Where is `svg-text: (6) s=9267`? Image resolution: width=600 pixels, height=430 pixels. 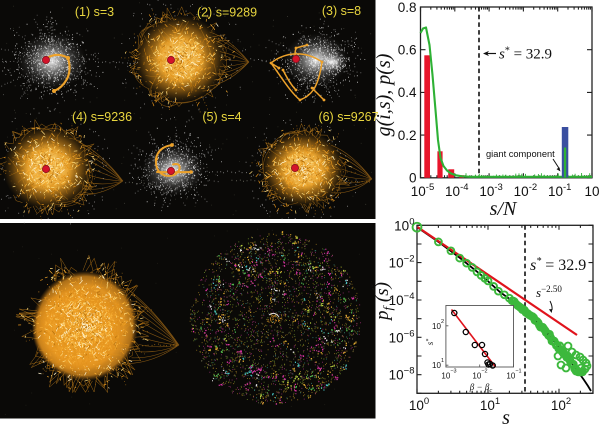
svg-text: (6) s=9267 is located at coordinates (348, 117).